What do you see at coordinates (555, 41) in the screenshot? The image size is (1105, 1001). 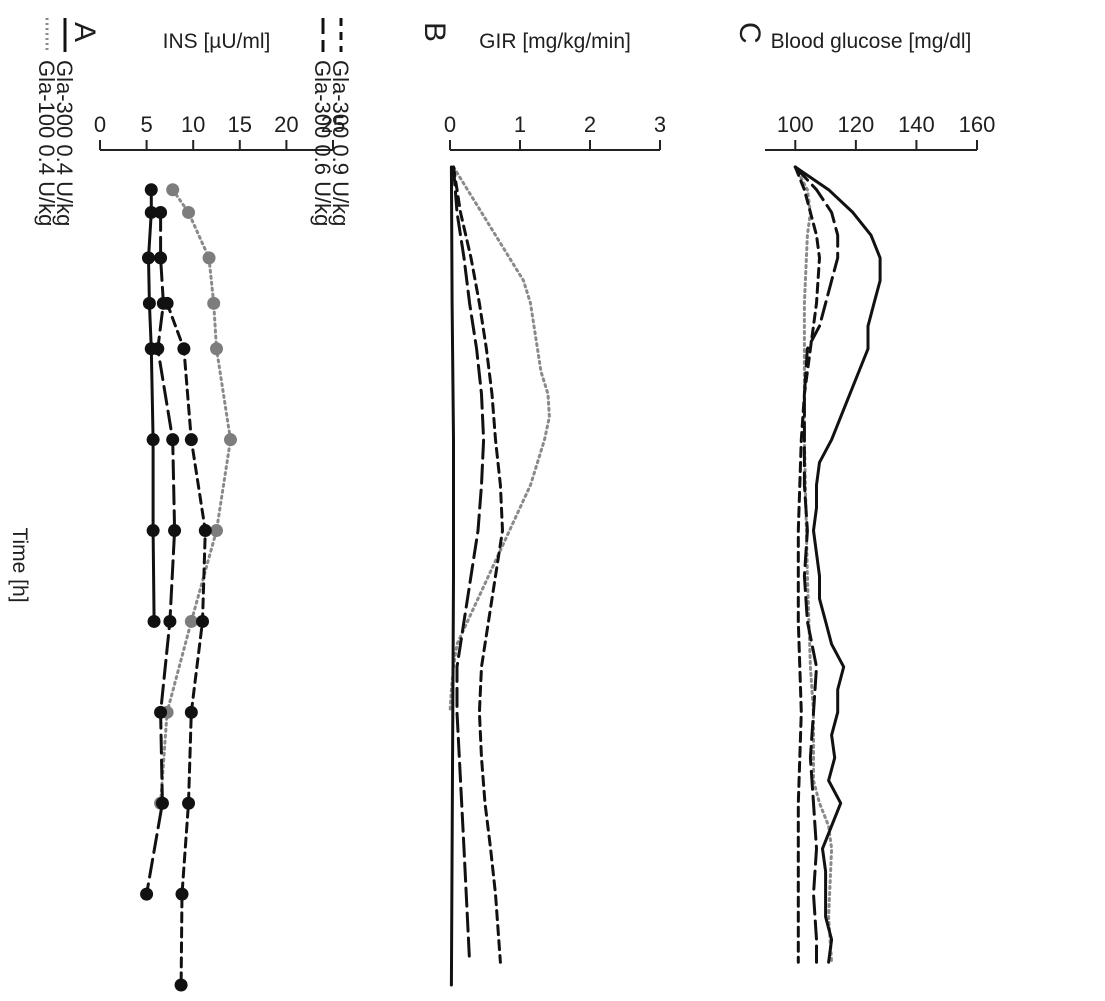 I see `y-axis-title: GIR [mg/kg/min]` at bounding box center [555, 41].